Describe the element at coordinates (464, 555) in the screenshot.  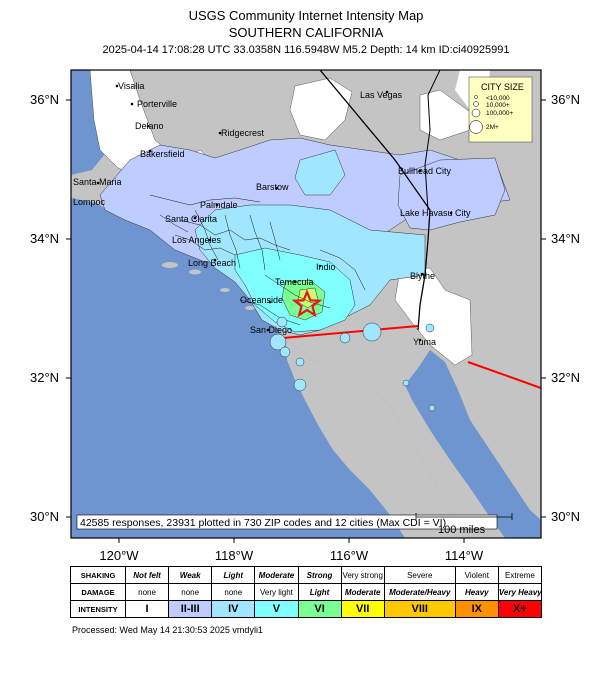
I see `lon-label: 114°W` at that location.